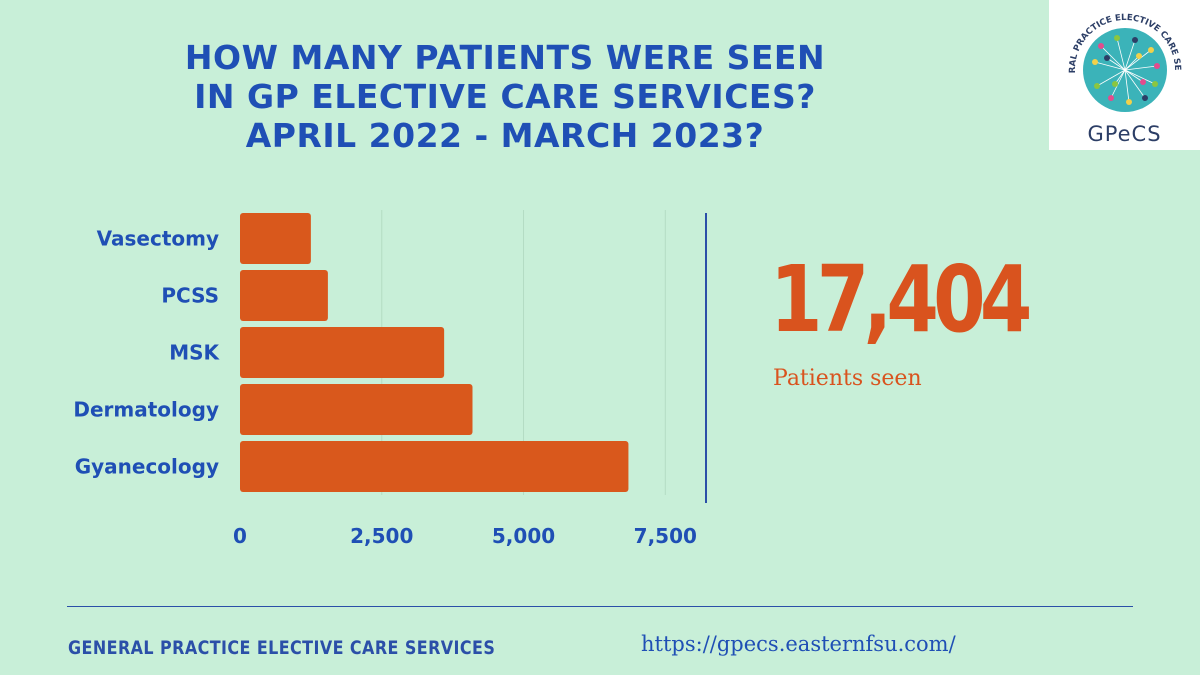  What do you see at coordinates (146, 353) in the screenshot?
I see `chart-category-labels: Vasectomy PCSS MSK Dermatology Gyanecology` at bounding box center [146, 353].